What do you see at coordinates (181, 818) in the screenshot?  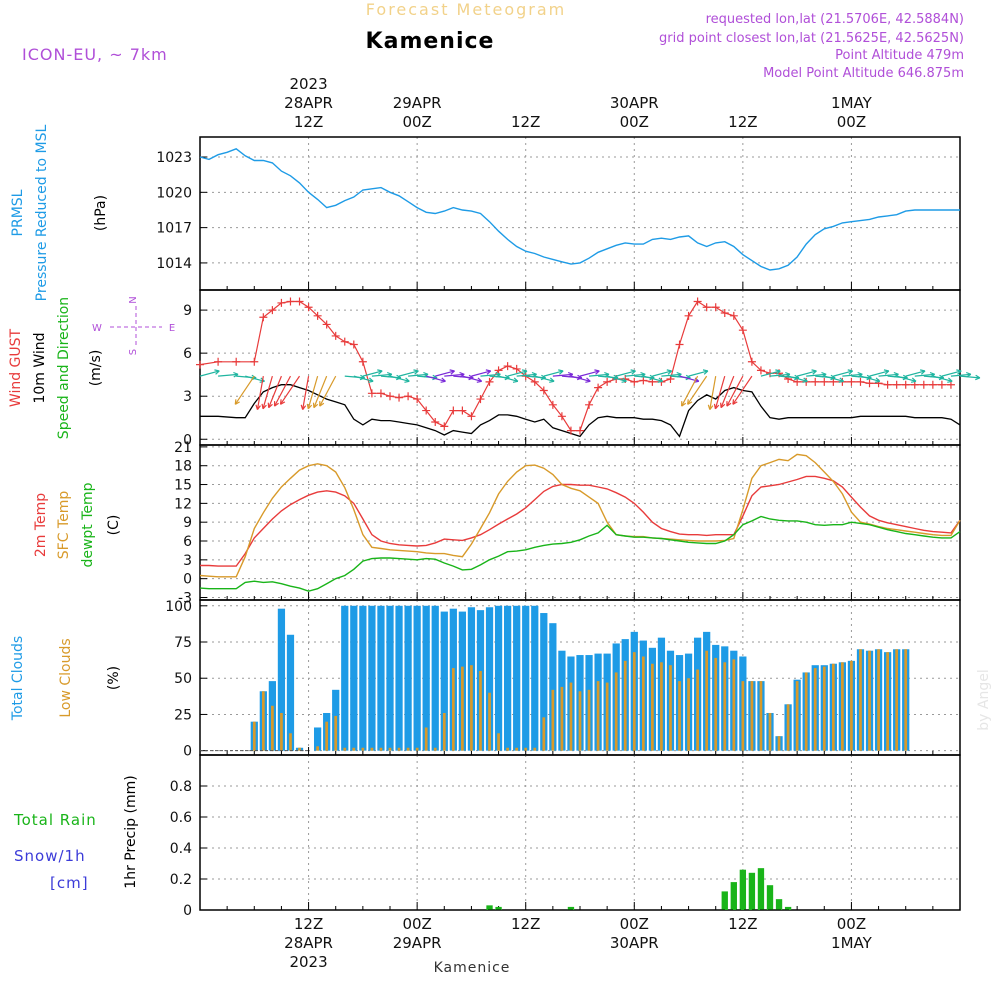 I see `y-tick-label: 0.6` at bounding box center [181, 818].